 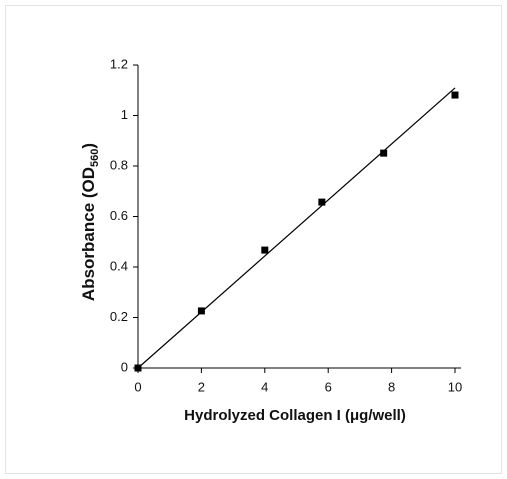 What do you see at coordinates (264, 386) in the screenshot?
I see `x-tick-label: 4` at bounding box center [264, 386].